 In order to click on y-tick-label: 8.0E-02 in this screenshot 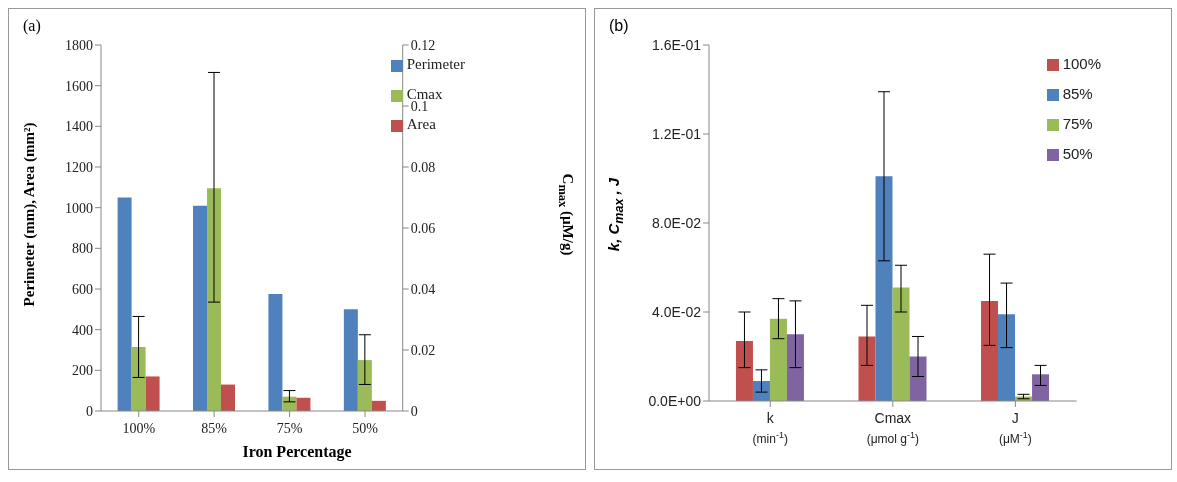, I will do `click(676, 222)`.